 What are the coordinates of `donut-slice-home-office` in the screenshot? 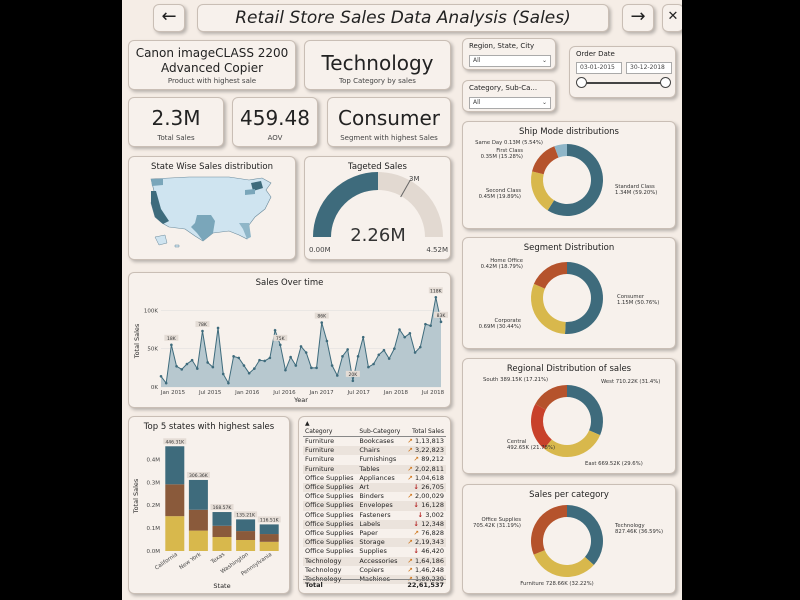 It's located at (550, 275).